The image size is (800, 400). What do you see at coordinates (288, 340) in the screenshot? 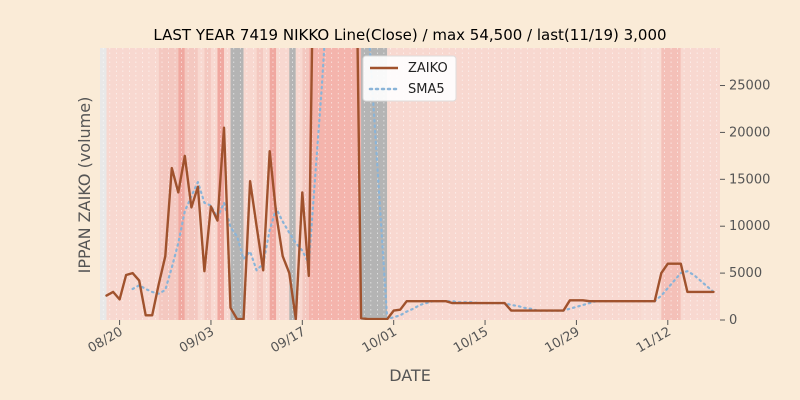
I see `x-tick-label: 09/17` at bounding box center [288, 340].